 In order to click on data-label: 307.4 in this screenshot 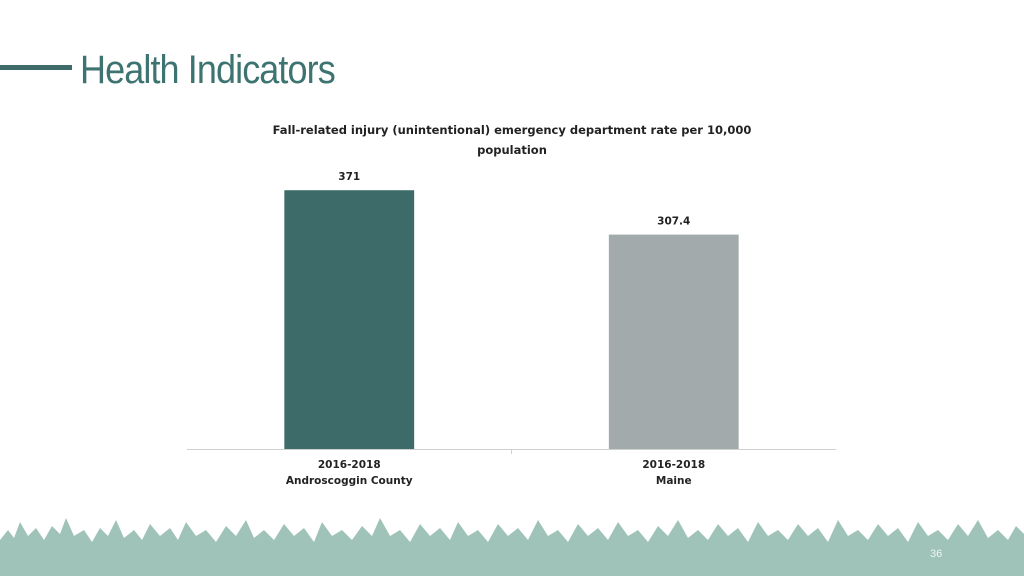, I will do `click(673, 222)`.